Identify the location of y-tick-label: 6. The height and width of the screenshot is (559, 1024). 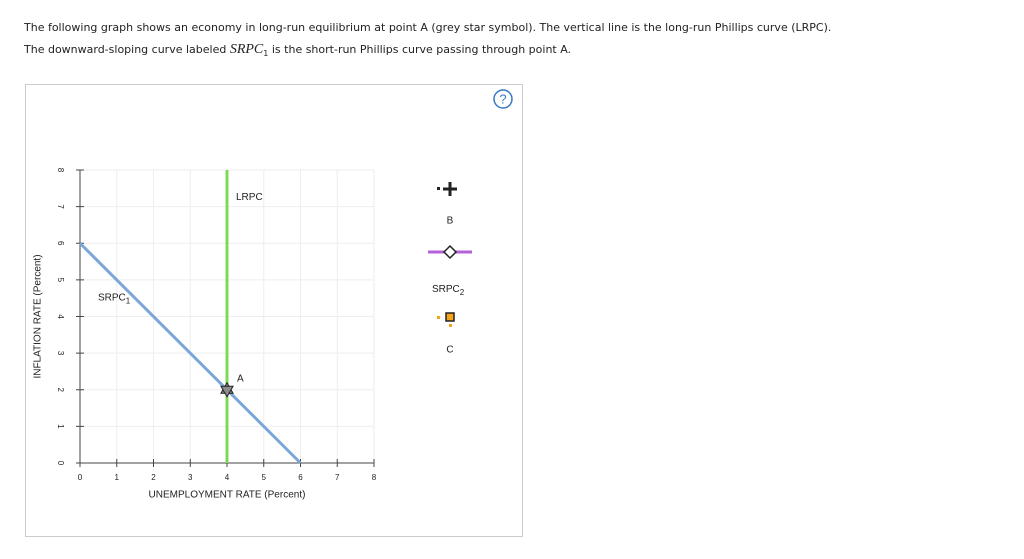
(60, 243).